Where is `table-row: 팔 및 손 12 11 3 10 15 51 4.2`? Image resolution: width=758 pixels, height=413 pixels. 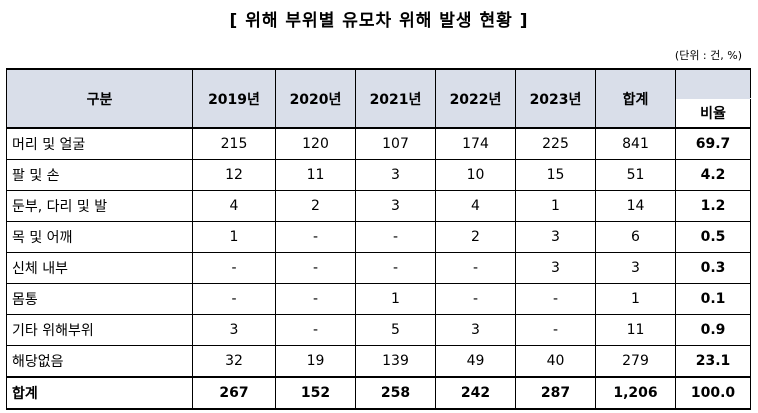
table-row: 팔 및 손 12 11 3 10 15 51 4.2 is located at coordinates (378, 175).